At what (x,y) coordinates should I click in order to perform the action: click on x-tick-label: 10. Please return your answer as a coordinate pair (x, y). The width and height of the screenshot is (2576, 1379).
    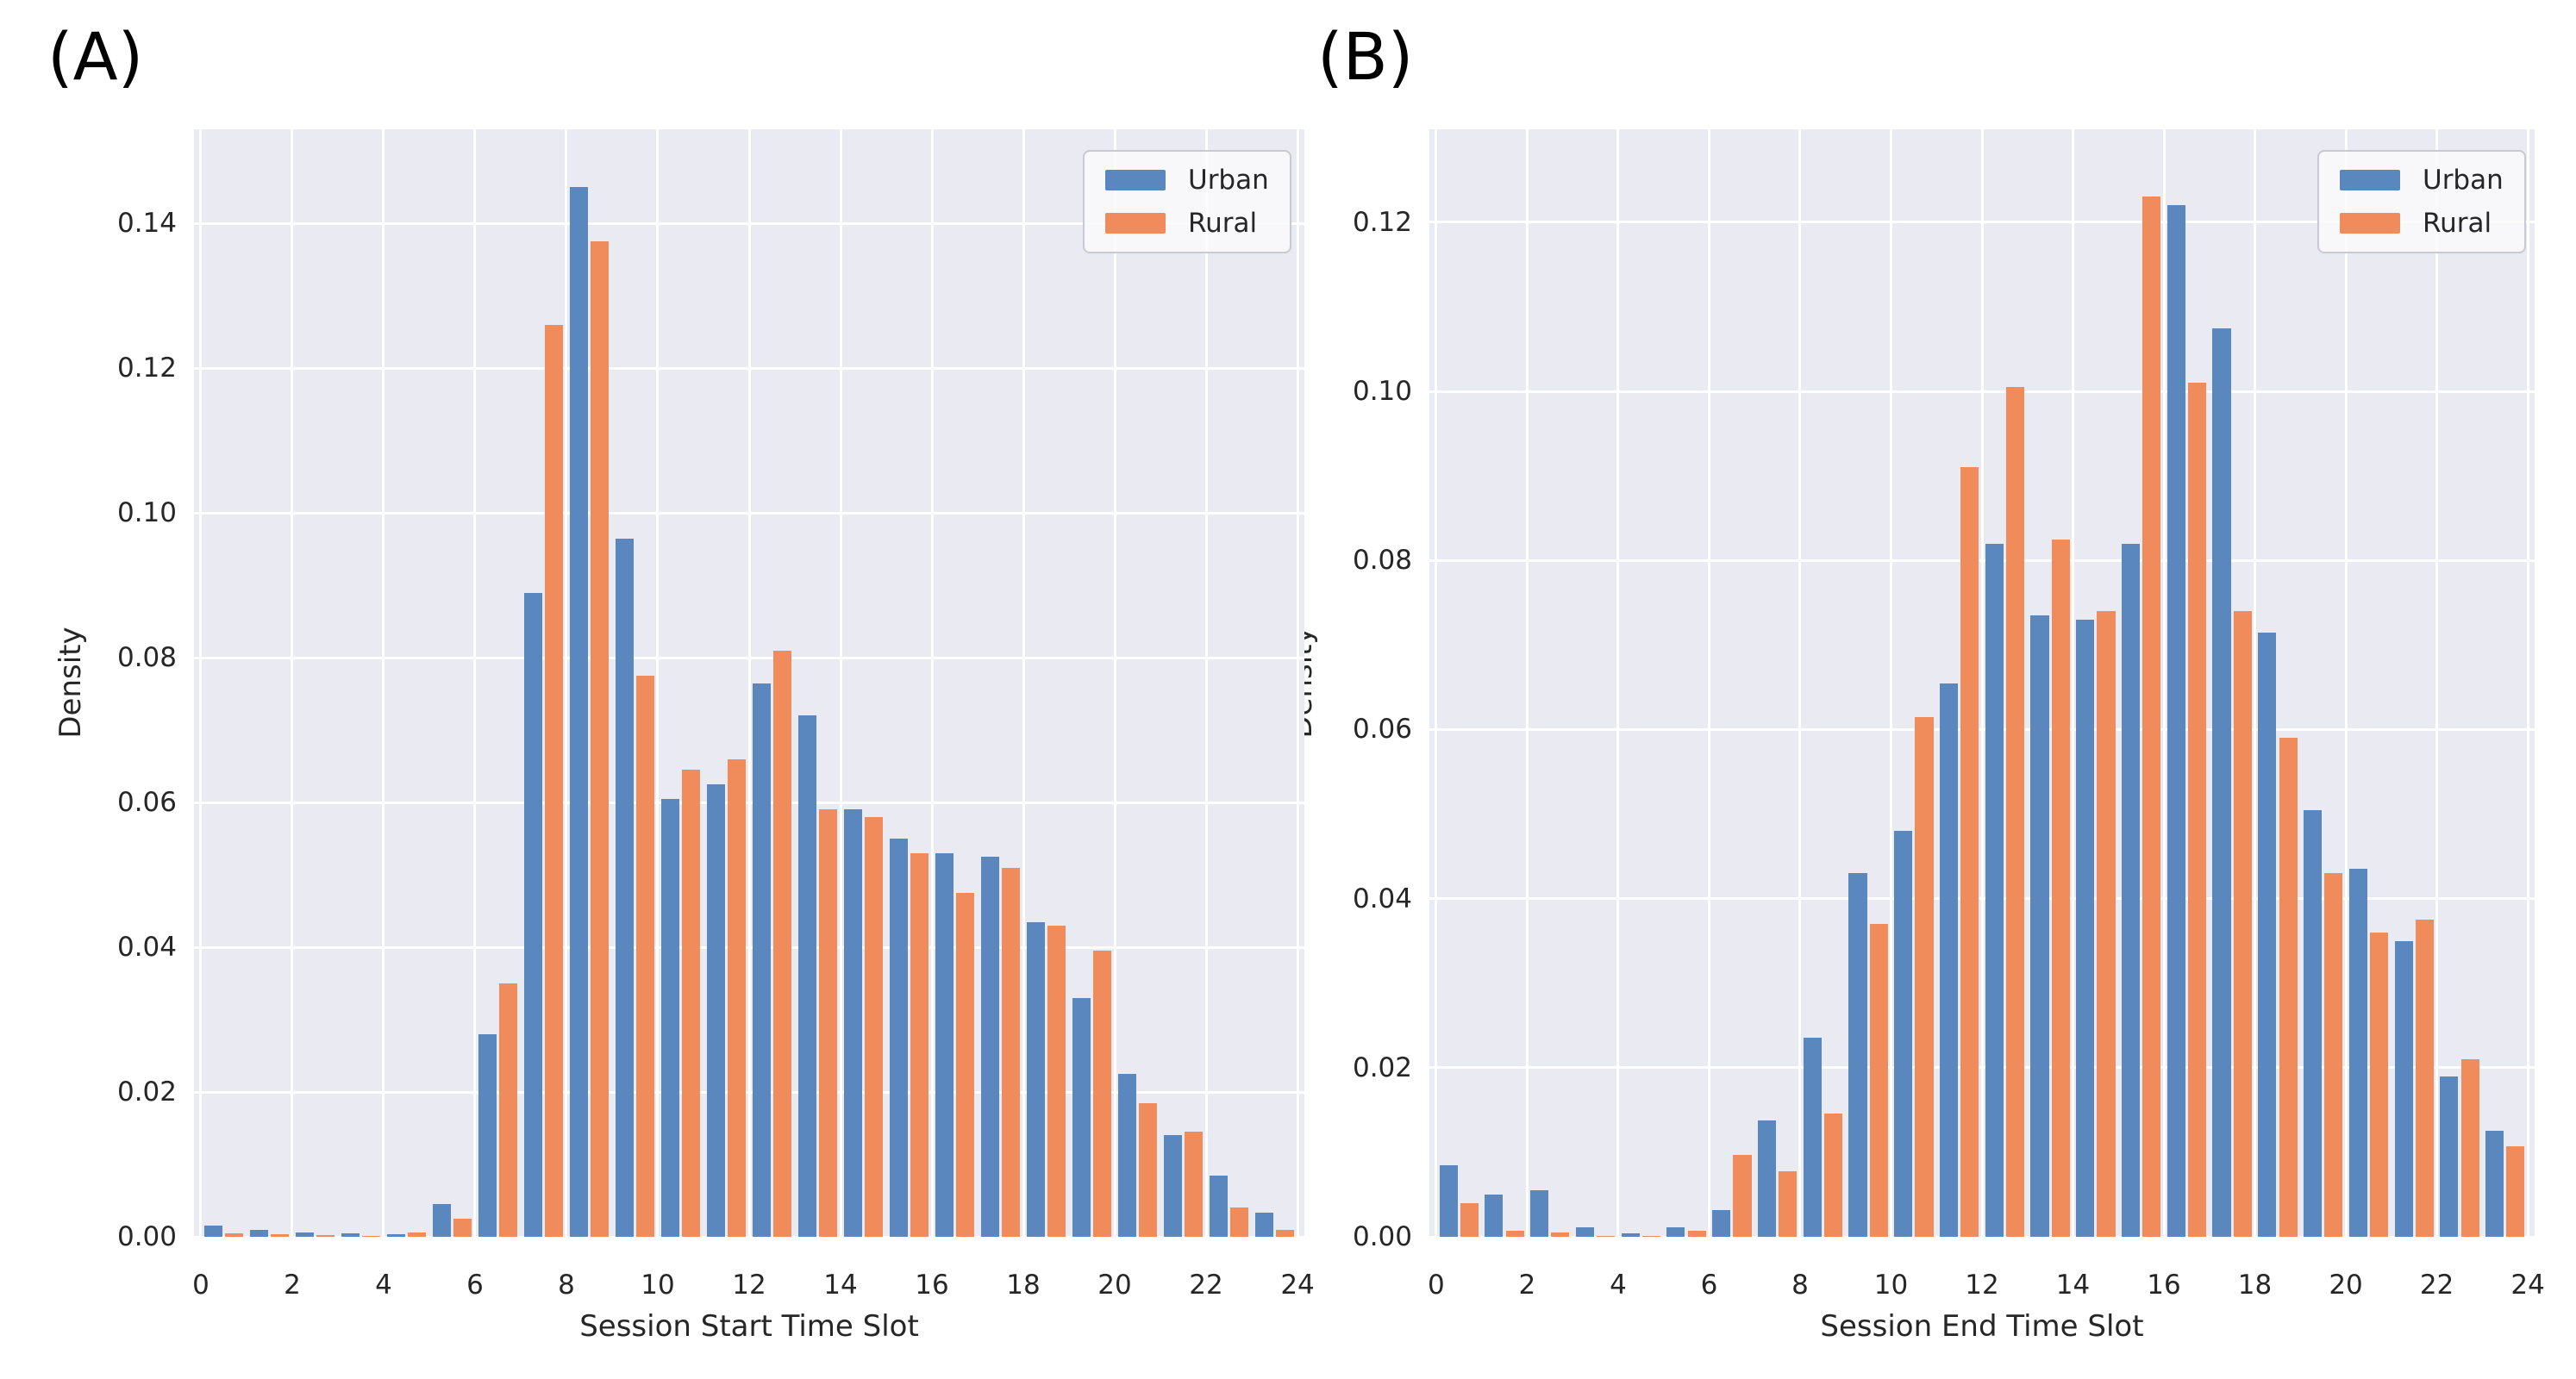
    Looking at the image, I should click on (1891, 1285).